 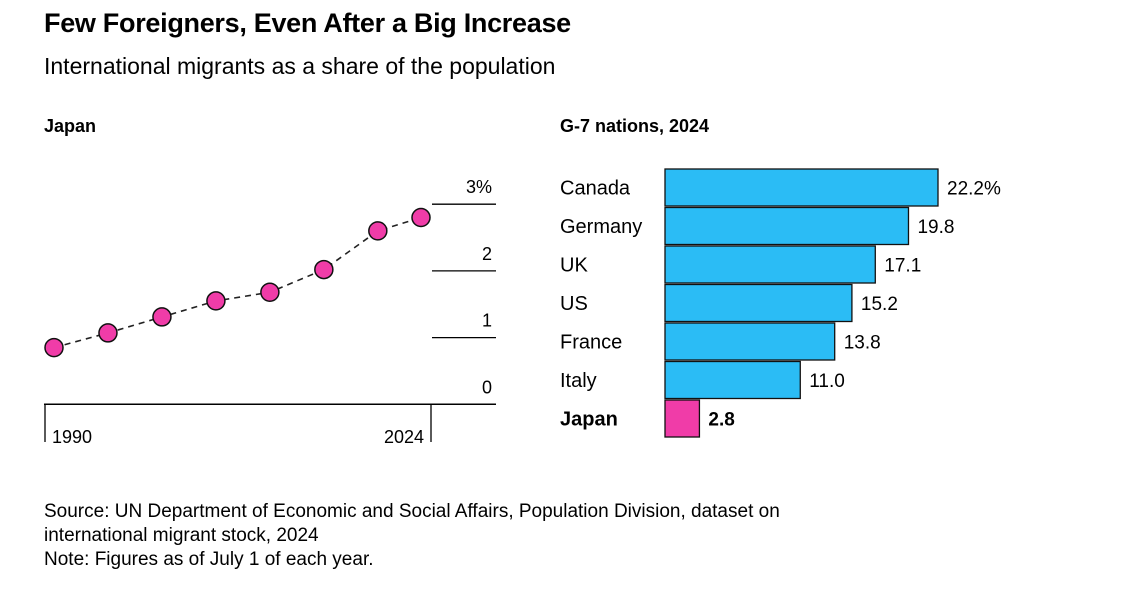 I want to click on category-label: US, so click(x=574, y=304).